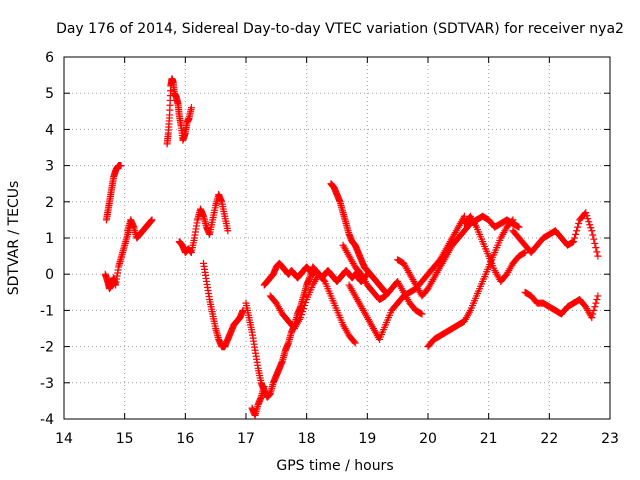 This screenshot has width=640, height=480. What do you see at coordinates (203, 223) in the screenshot?
I see `series-arc-e` at bounding box center [203, 223].